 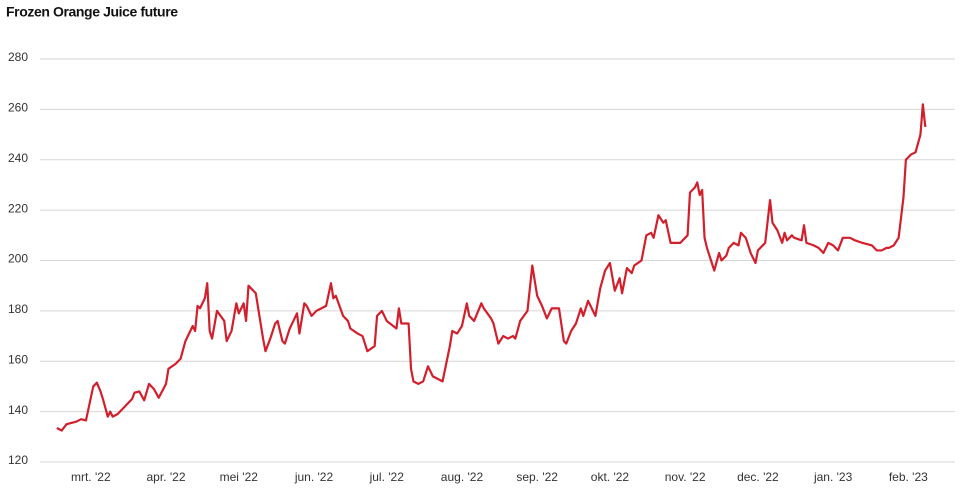 I want to click on y-tick-label: 200, so click(x=18, y=259).